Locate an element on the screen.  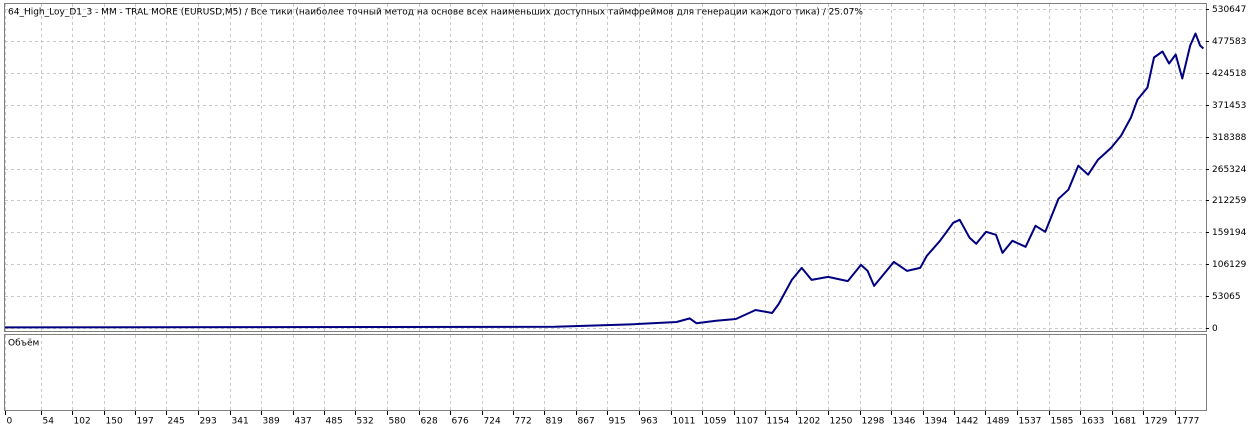
x-tick-label: 1681 is located at coordinates (1125, 422).